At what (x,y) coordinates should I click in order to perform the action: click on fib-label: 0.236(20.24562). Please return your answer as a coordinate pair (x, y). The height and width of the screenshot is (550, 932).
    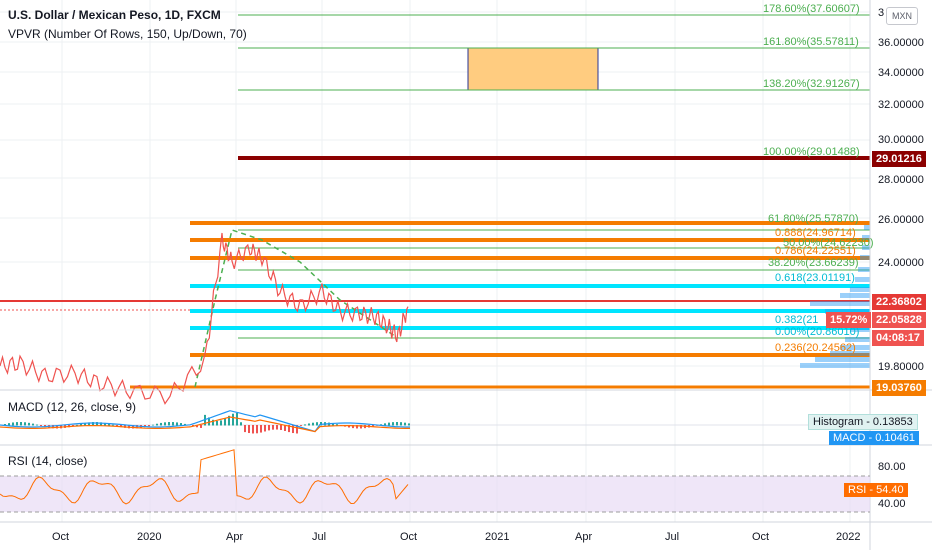
    Looking at the image, I should click on (815, 348).